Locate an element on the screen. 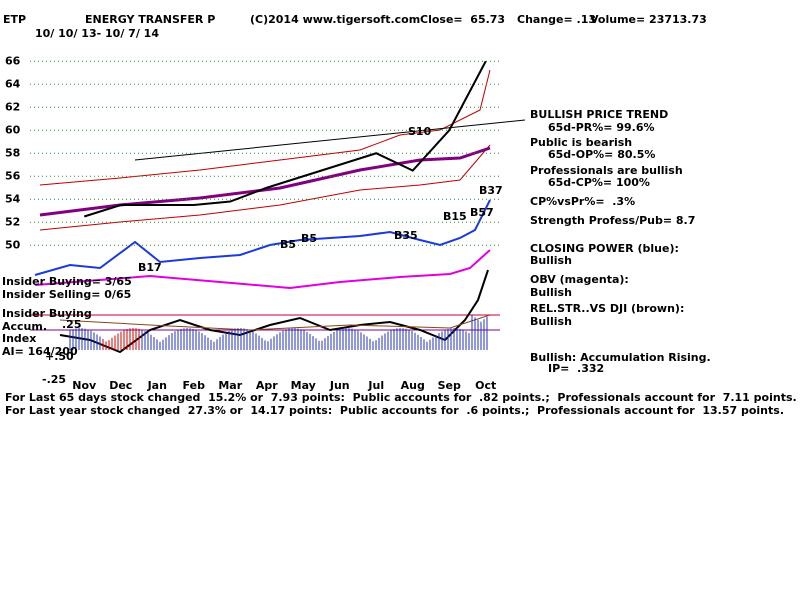 The width and height of the screenshot is (800, 600). y-tick-label: 52 is located at coordinates (12, 221).